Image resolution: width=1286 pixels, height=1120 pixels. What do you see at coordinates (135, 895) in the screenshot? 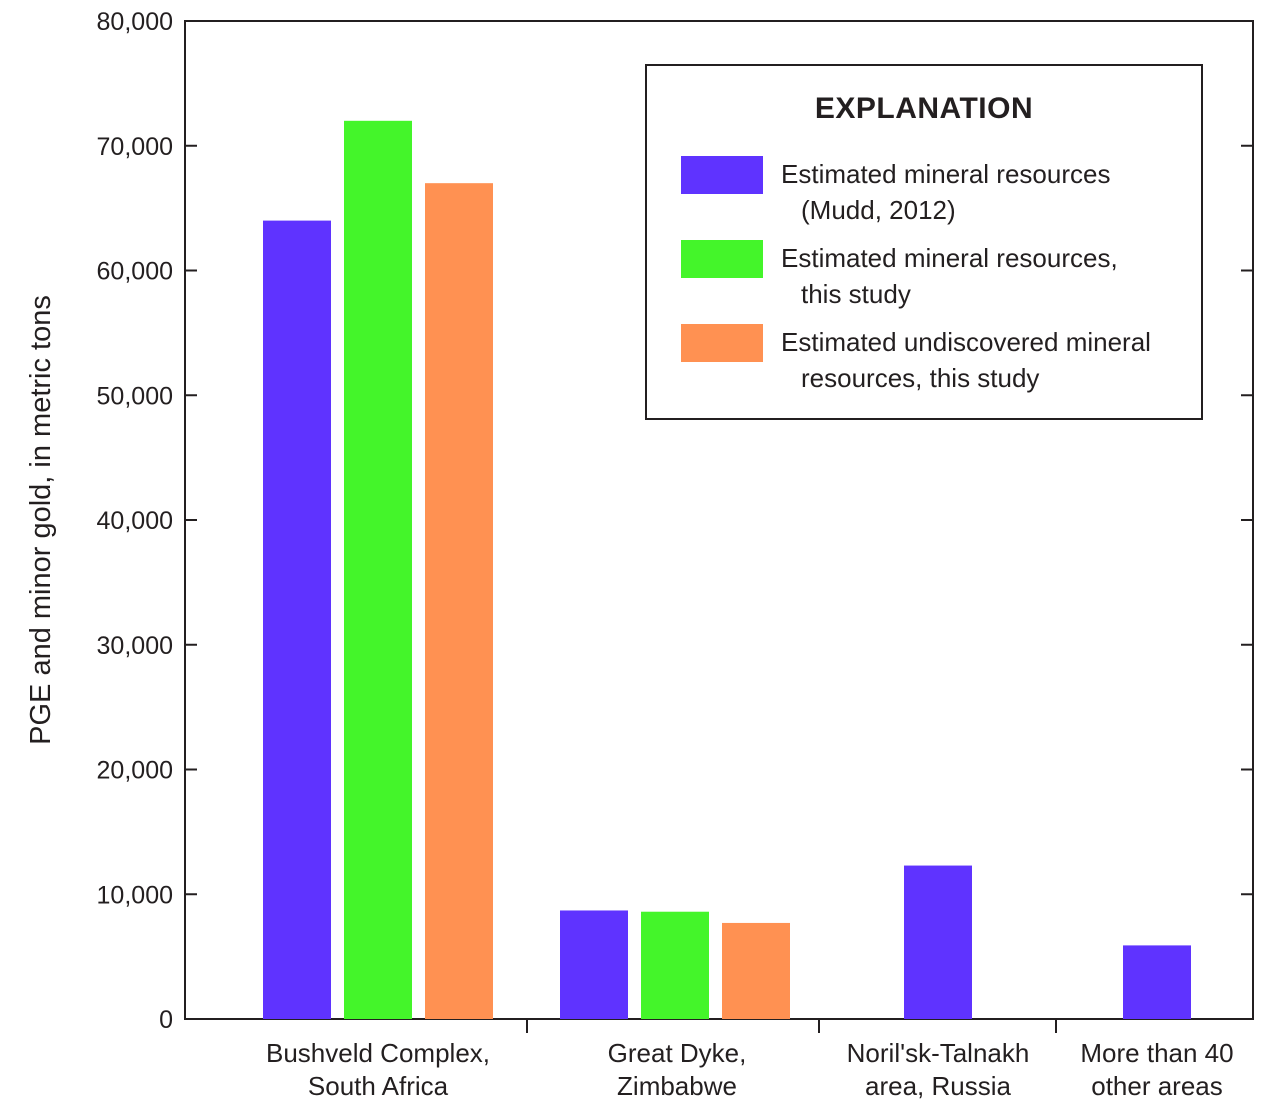
I see `y-tick-label: 10,000` at bounding box center [135, 895].